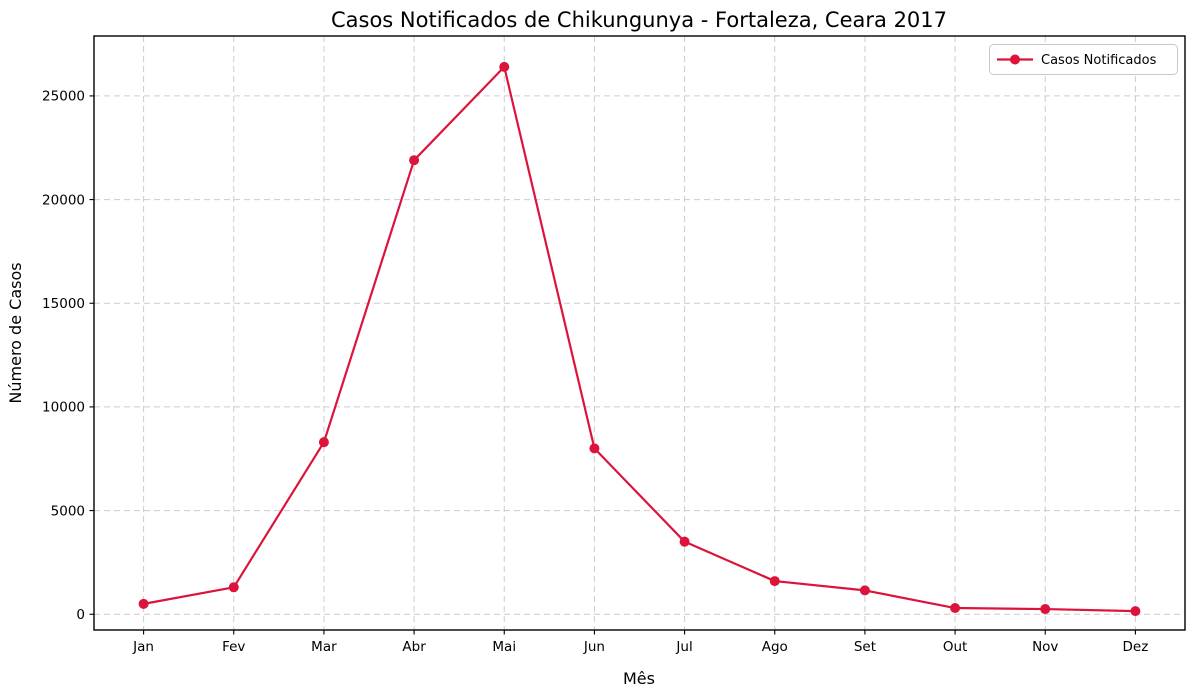 The width and height of the screenshot is (1200, 700). Describe the element at coordinates (639, 678) in the screenshot. I see `x-axis-label: Mês` at that location.